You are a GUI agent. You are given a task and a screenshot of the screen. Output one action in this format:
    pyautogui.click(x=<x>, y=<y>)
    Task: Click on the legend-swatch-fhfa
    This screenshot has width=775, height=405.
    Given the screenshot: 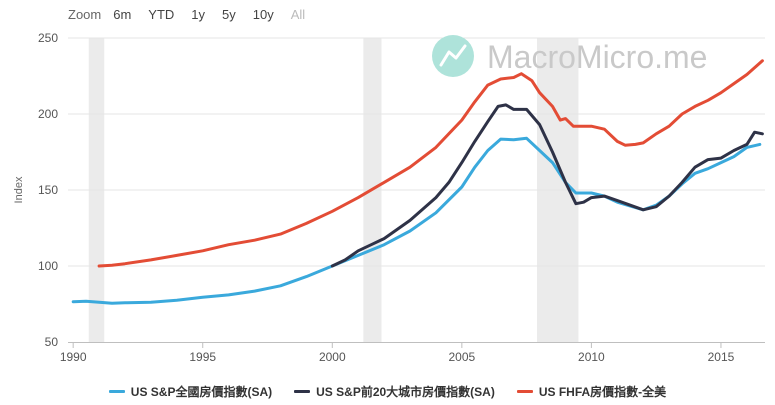 What is the action you would take?
    pyautogui.click(x=524, y=391)
    